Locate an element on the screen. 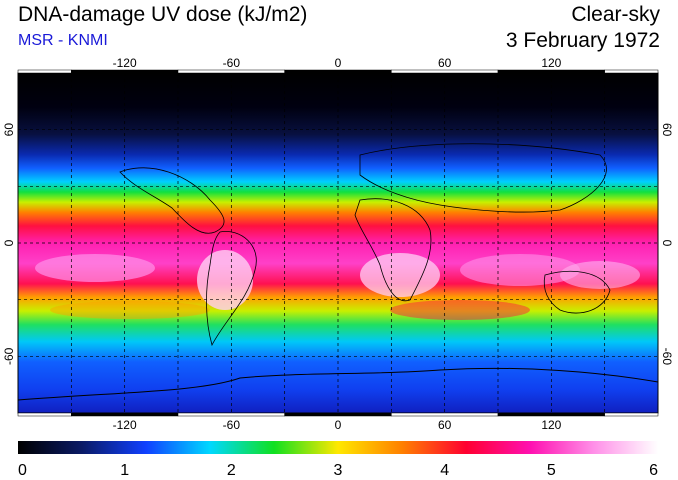  latitude-labels-left: 60 0 -60 is located at coordinates (9, 244).